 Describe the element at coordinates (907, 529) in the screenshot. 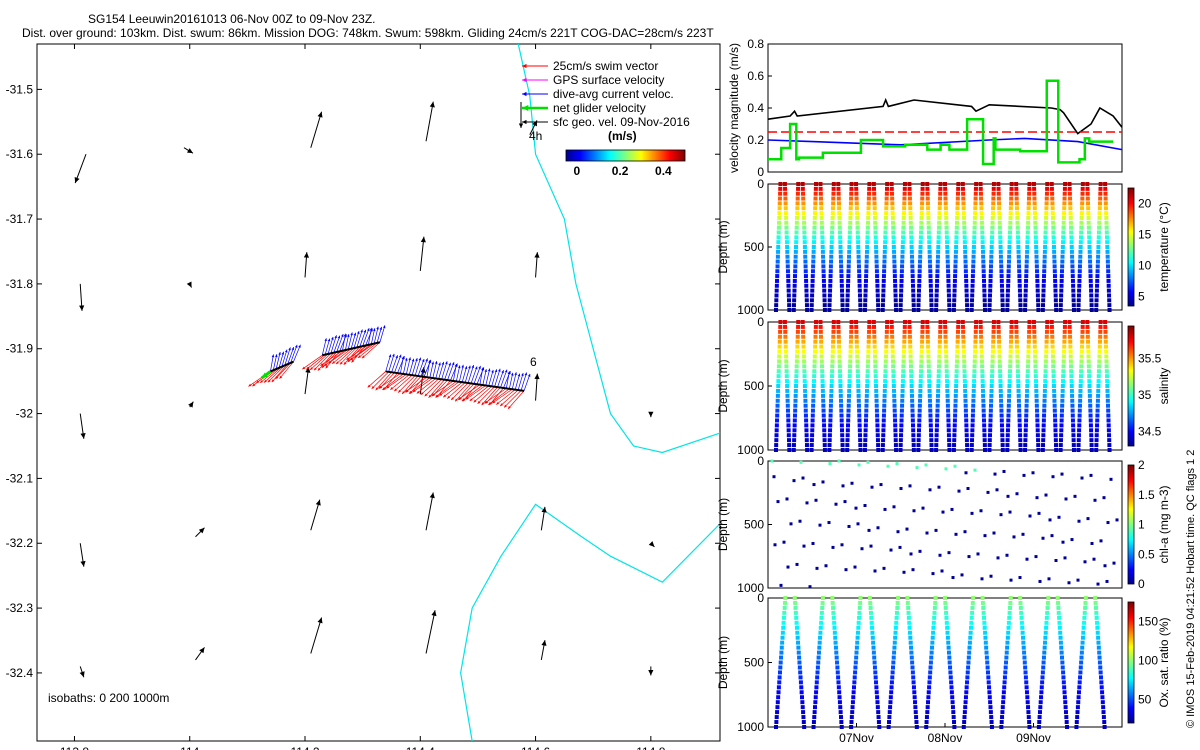

I see `chl-point` at that location.